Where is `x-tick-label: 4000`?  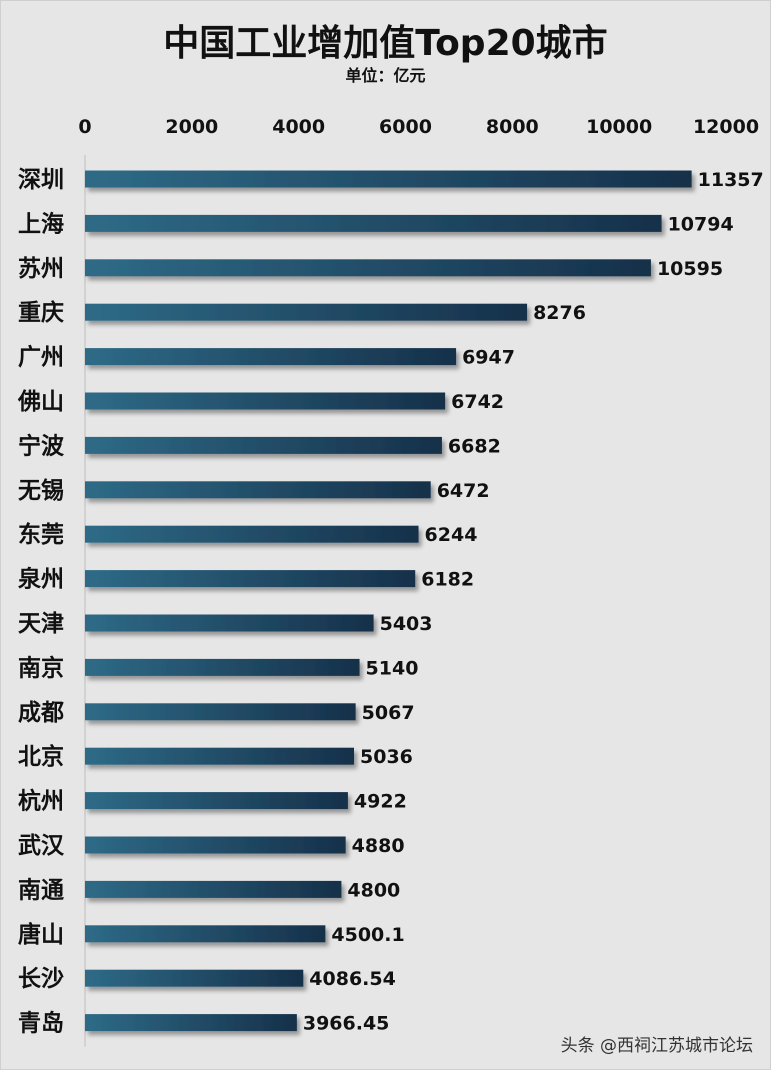
x-tick-label: 4000 is located at coordinates (298, 127).